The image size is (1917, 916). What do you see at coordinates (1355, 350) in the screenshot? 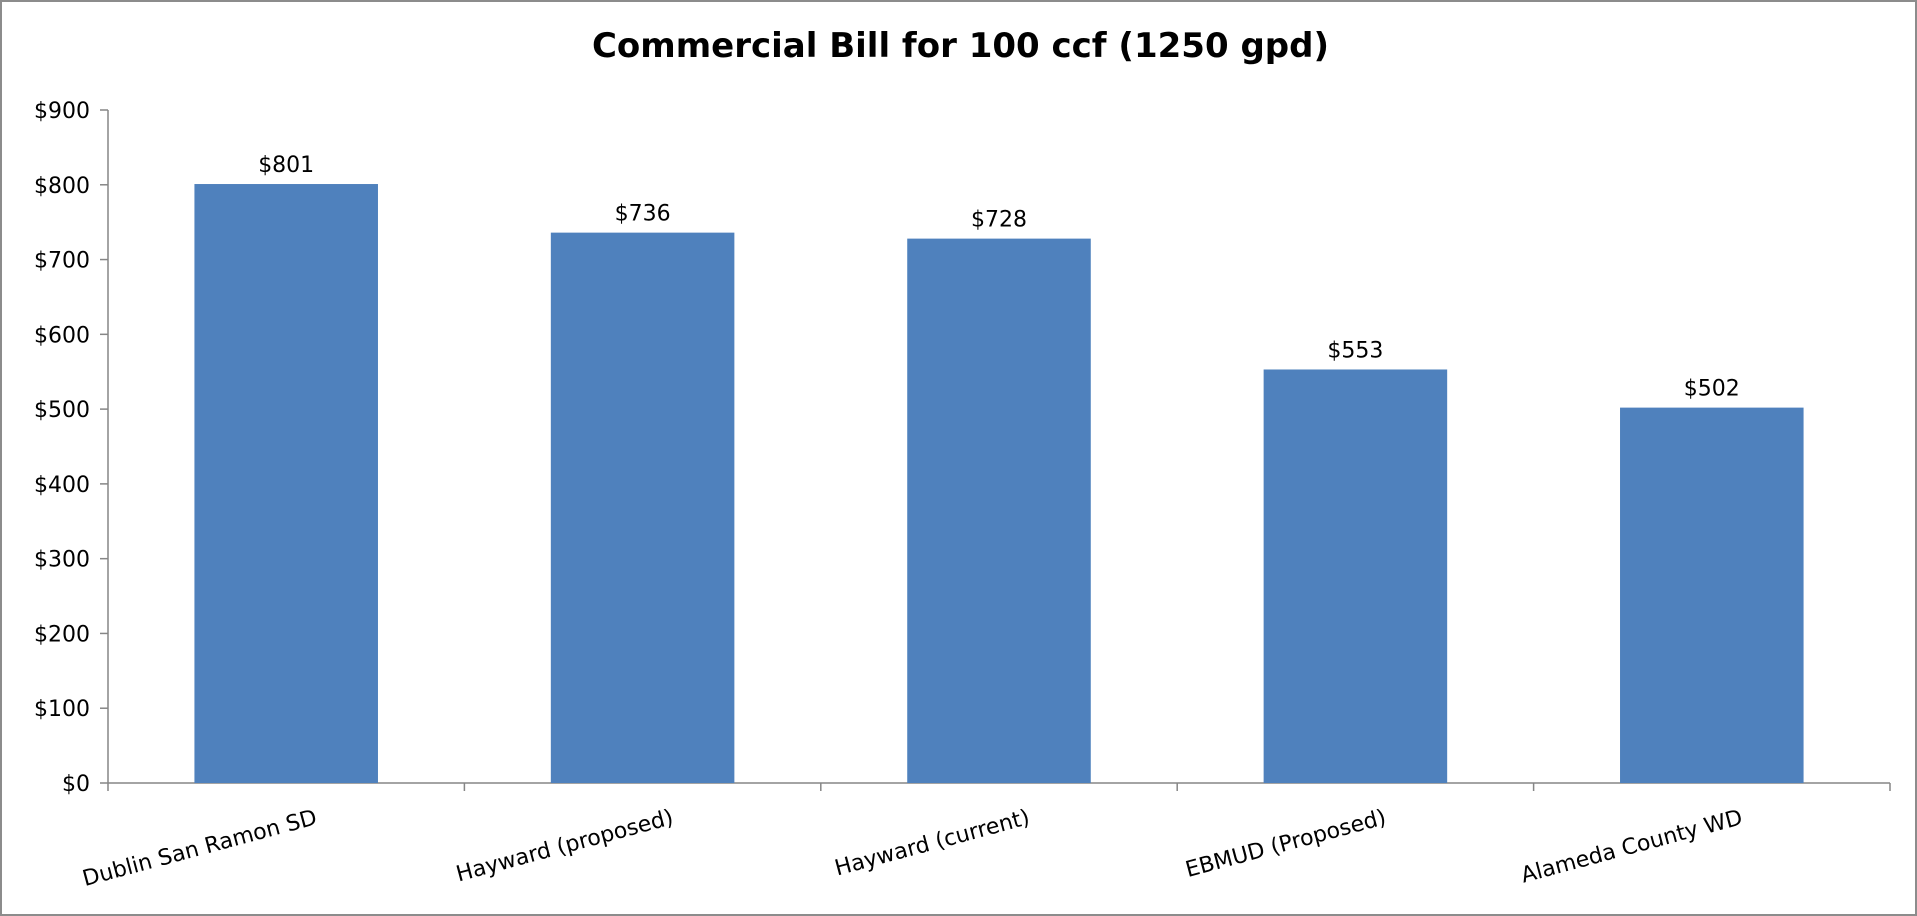
I see `bar-data-label: $553` at bounding box center [1355, 350].